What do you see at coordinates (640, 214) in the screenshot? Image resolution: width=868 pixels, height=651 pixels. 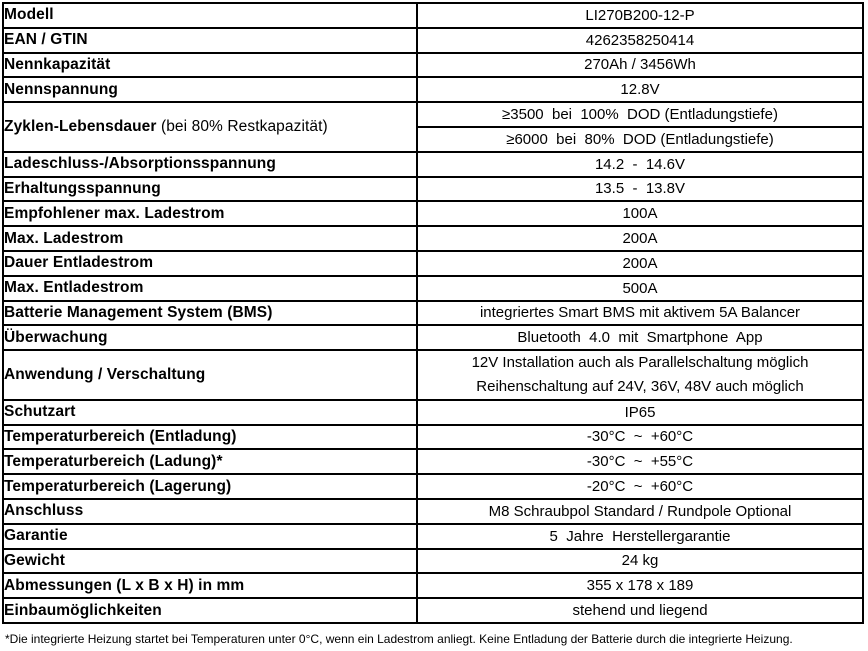 I see `value-cell-empfohlener-max-ladestrom: 100A` at bounding box center [640, 214].